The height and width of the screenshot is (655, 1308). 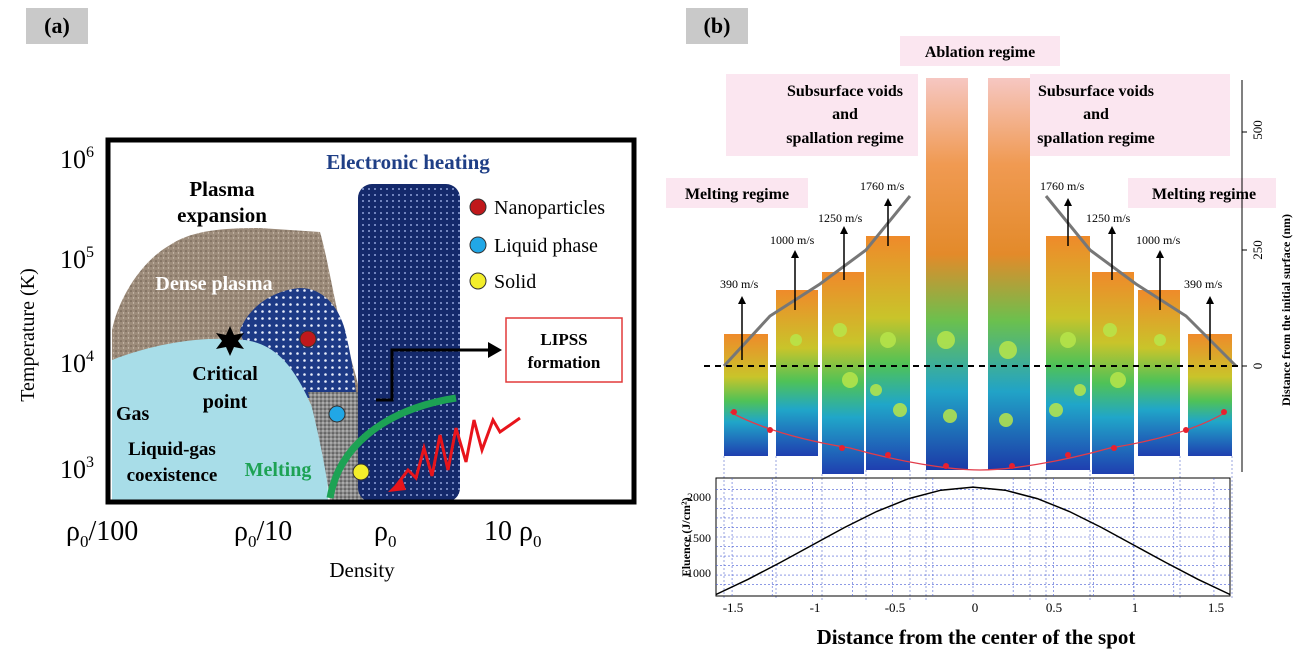 I want to click on lipss-arrow, so click(x=433, y=375).